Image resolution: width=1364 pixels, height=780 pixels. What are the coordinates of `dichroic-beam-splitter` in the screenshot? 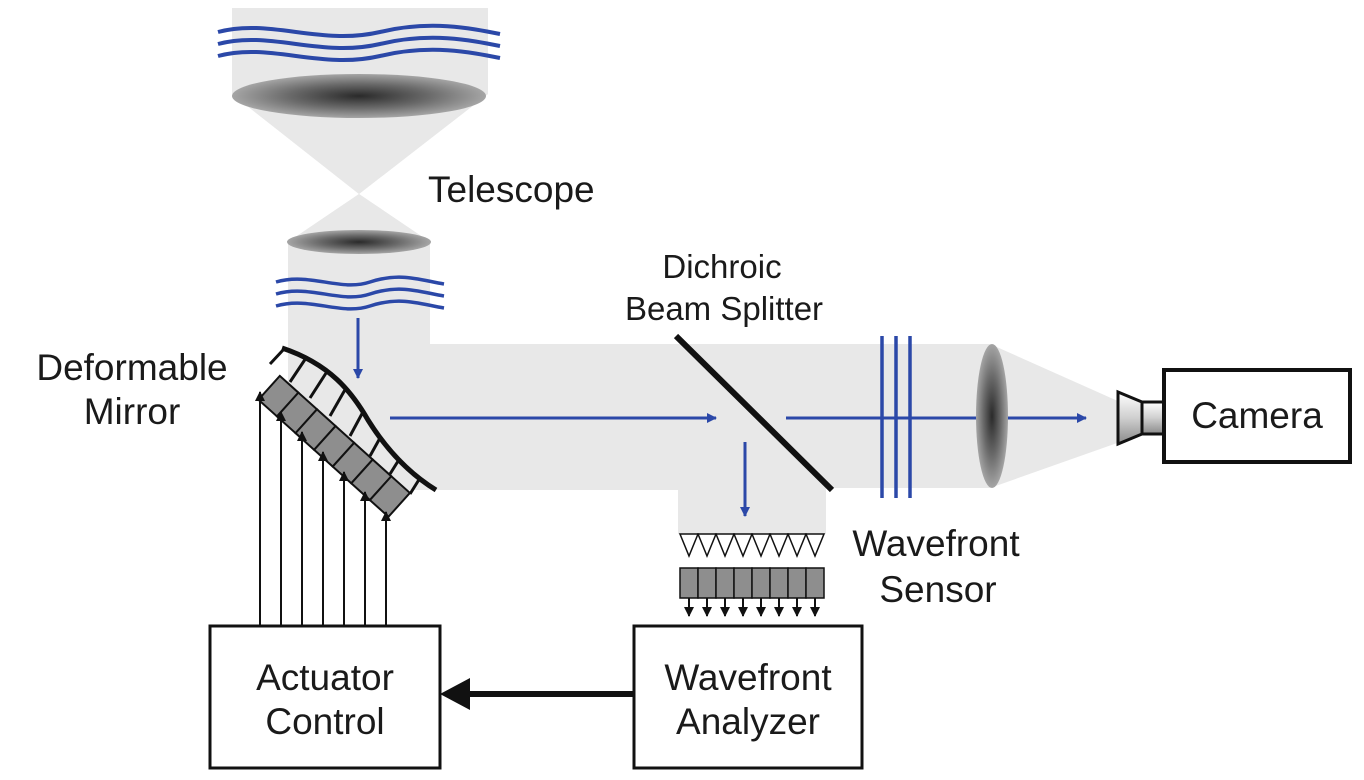 It's located at (754, 413).